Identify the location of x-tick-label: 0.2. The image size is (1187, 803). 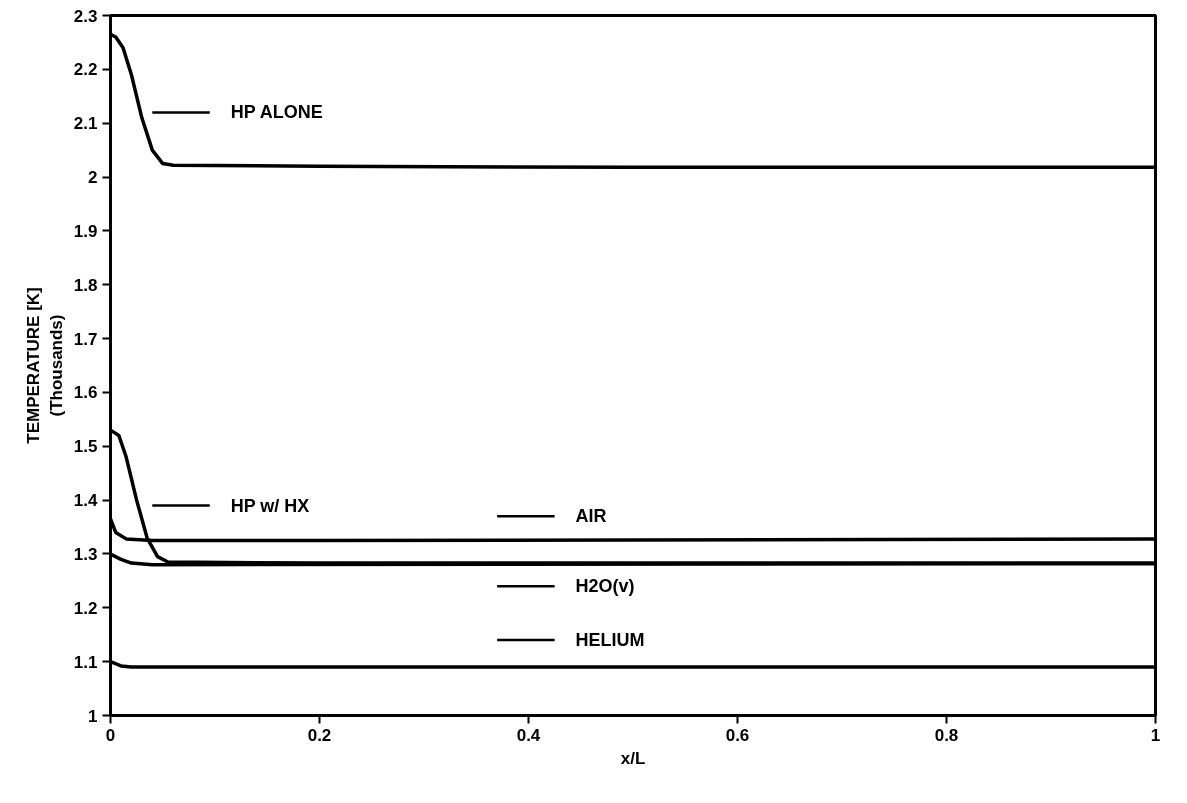
(319, 735).